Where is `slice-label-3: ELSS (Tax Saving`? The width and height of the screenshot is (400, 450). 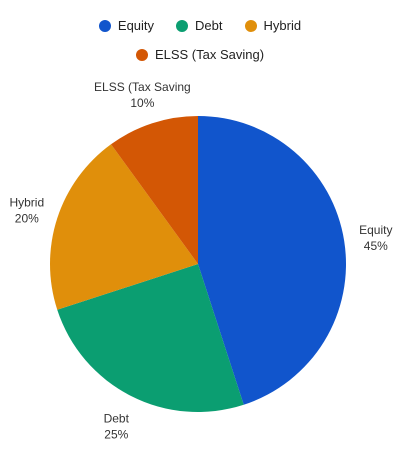
slice-label-3: ELSS (Tax Saving is located at coordinates (142, 87).